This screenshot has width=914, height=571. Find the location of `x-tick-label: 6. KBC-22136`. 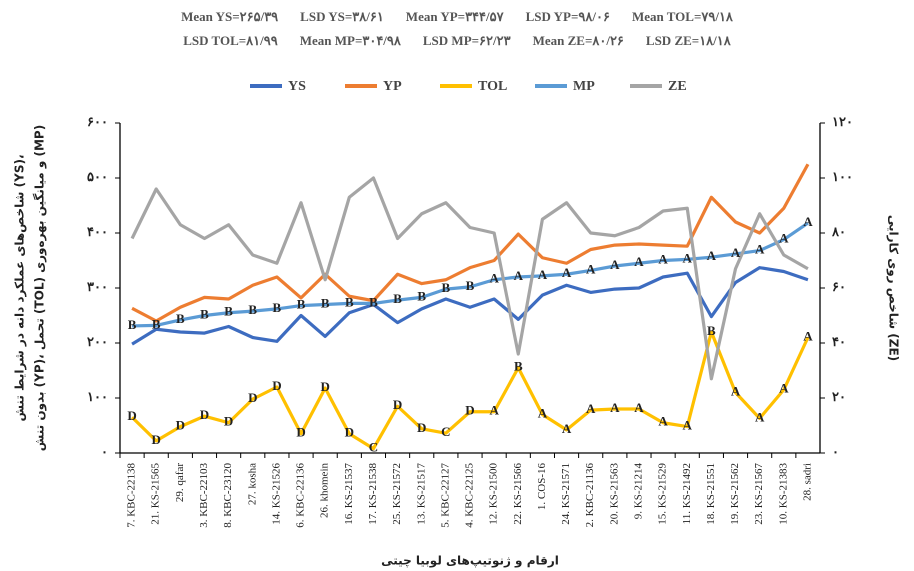

x-tick-label: 6. KBC-22136 is located at coordinates (301, 495).